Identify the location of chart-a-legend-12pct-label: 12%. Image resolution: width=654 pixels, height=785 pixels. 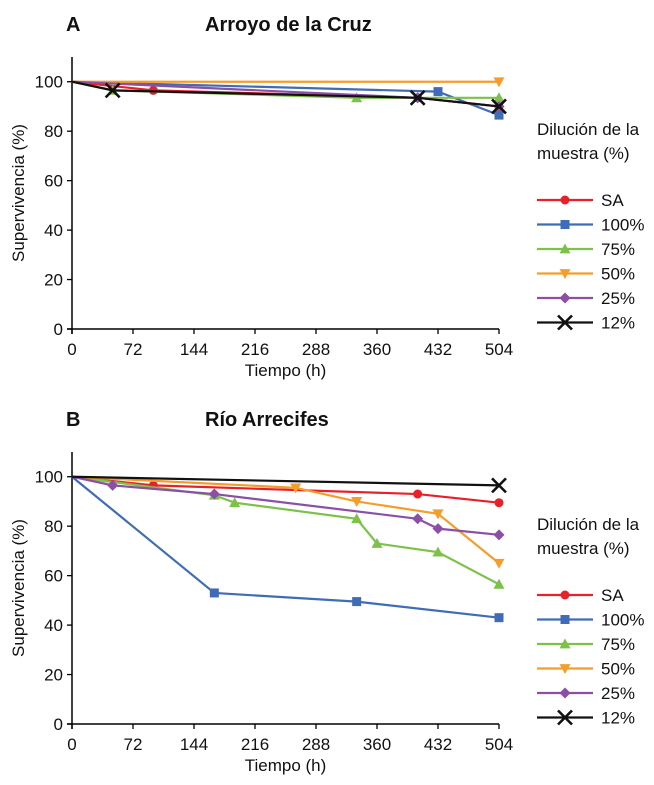
(618, 323).